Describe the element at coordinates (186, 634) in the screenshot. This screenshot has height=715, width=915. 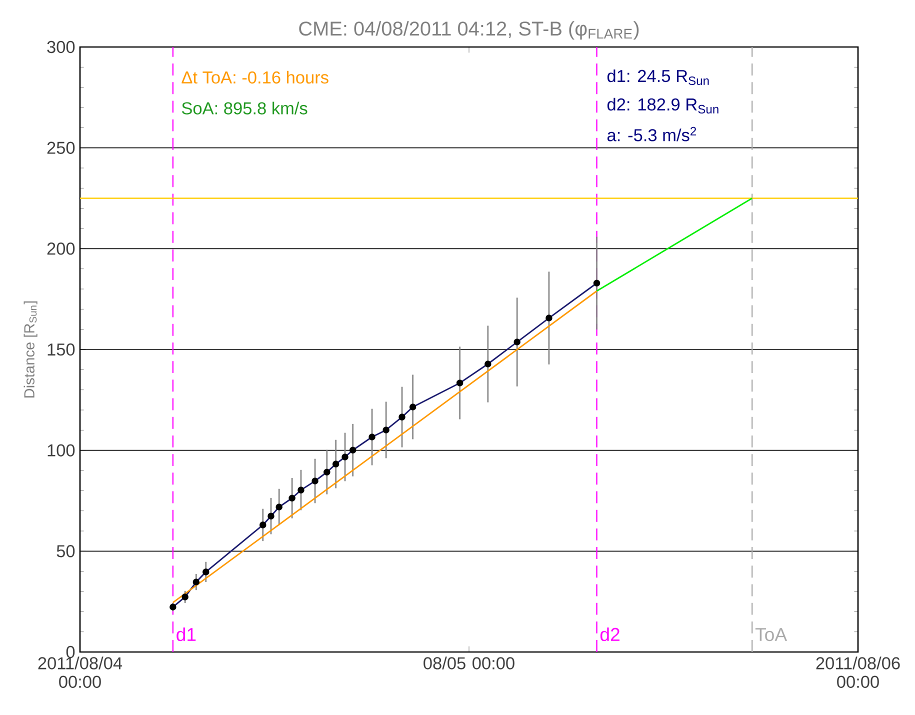
I see `ref-line-label: d1` at that location.